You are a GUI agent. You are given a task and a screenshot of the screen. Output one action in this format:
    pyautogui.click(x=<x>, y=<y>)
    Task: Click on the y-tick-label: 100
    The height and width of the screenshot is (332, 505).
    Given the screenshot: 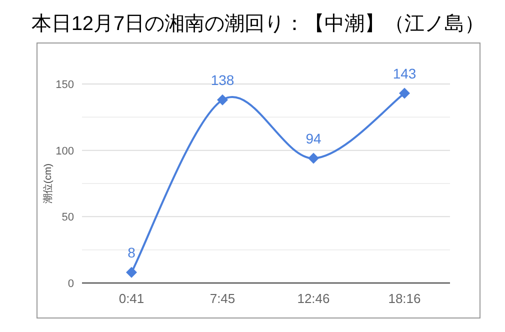 What is the action you would take?
    pyautogui.click(x=65, y=151)
    